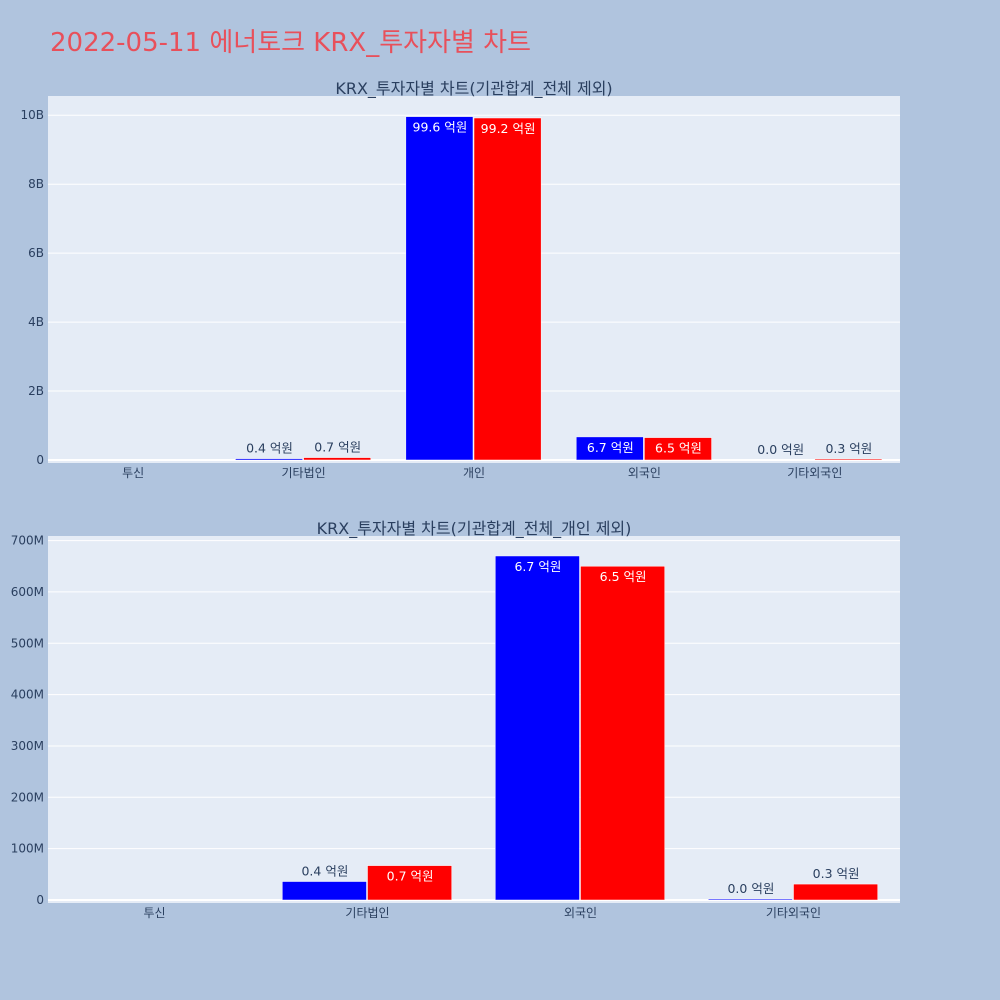  Describe the element at coordinates (508, 128) in the screenshot. I see `data-label: 99.2 억원` at that location.